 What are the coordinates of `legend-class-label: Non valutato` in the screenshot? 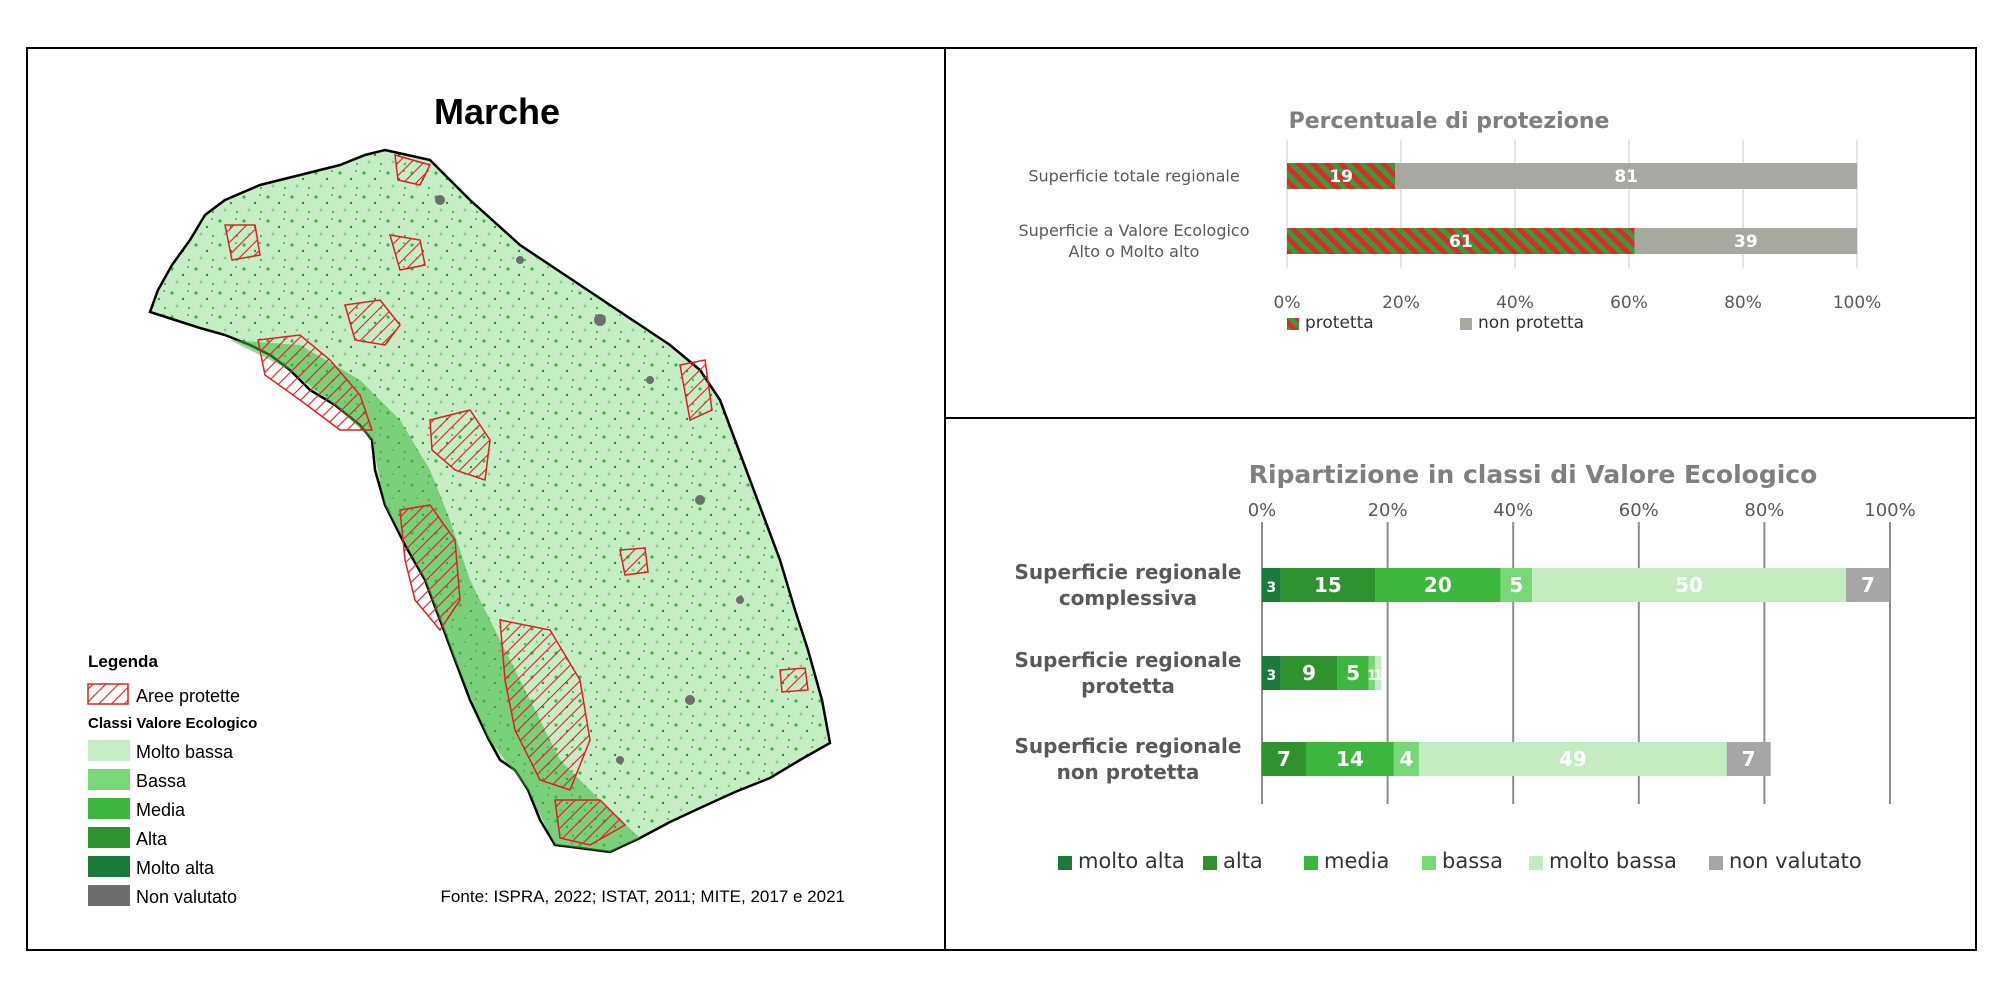 It's located at (186, 897).